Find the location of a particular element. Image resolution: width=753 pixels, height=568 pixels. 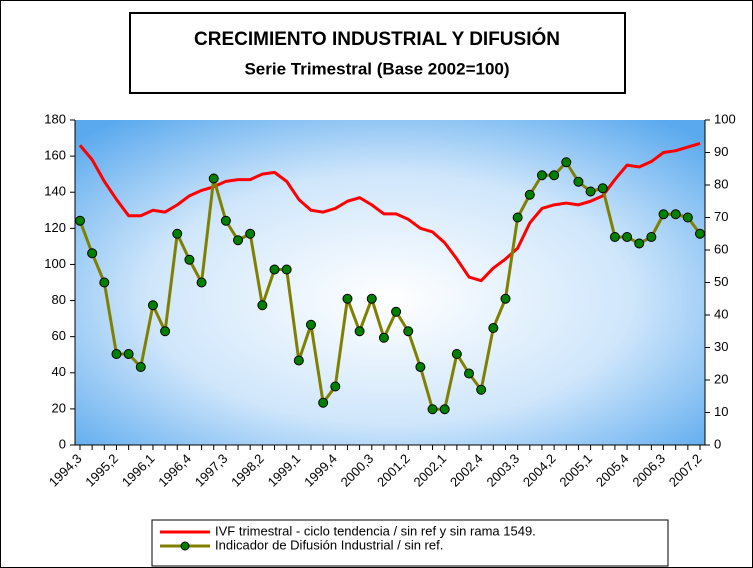

y-tick-label: 80 is located at coordinates (59, 299).